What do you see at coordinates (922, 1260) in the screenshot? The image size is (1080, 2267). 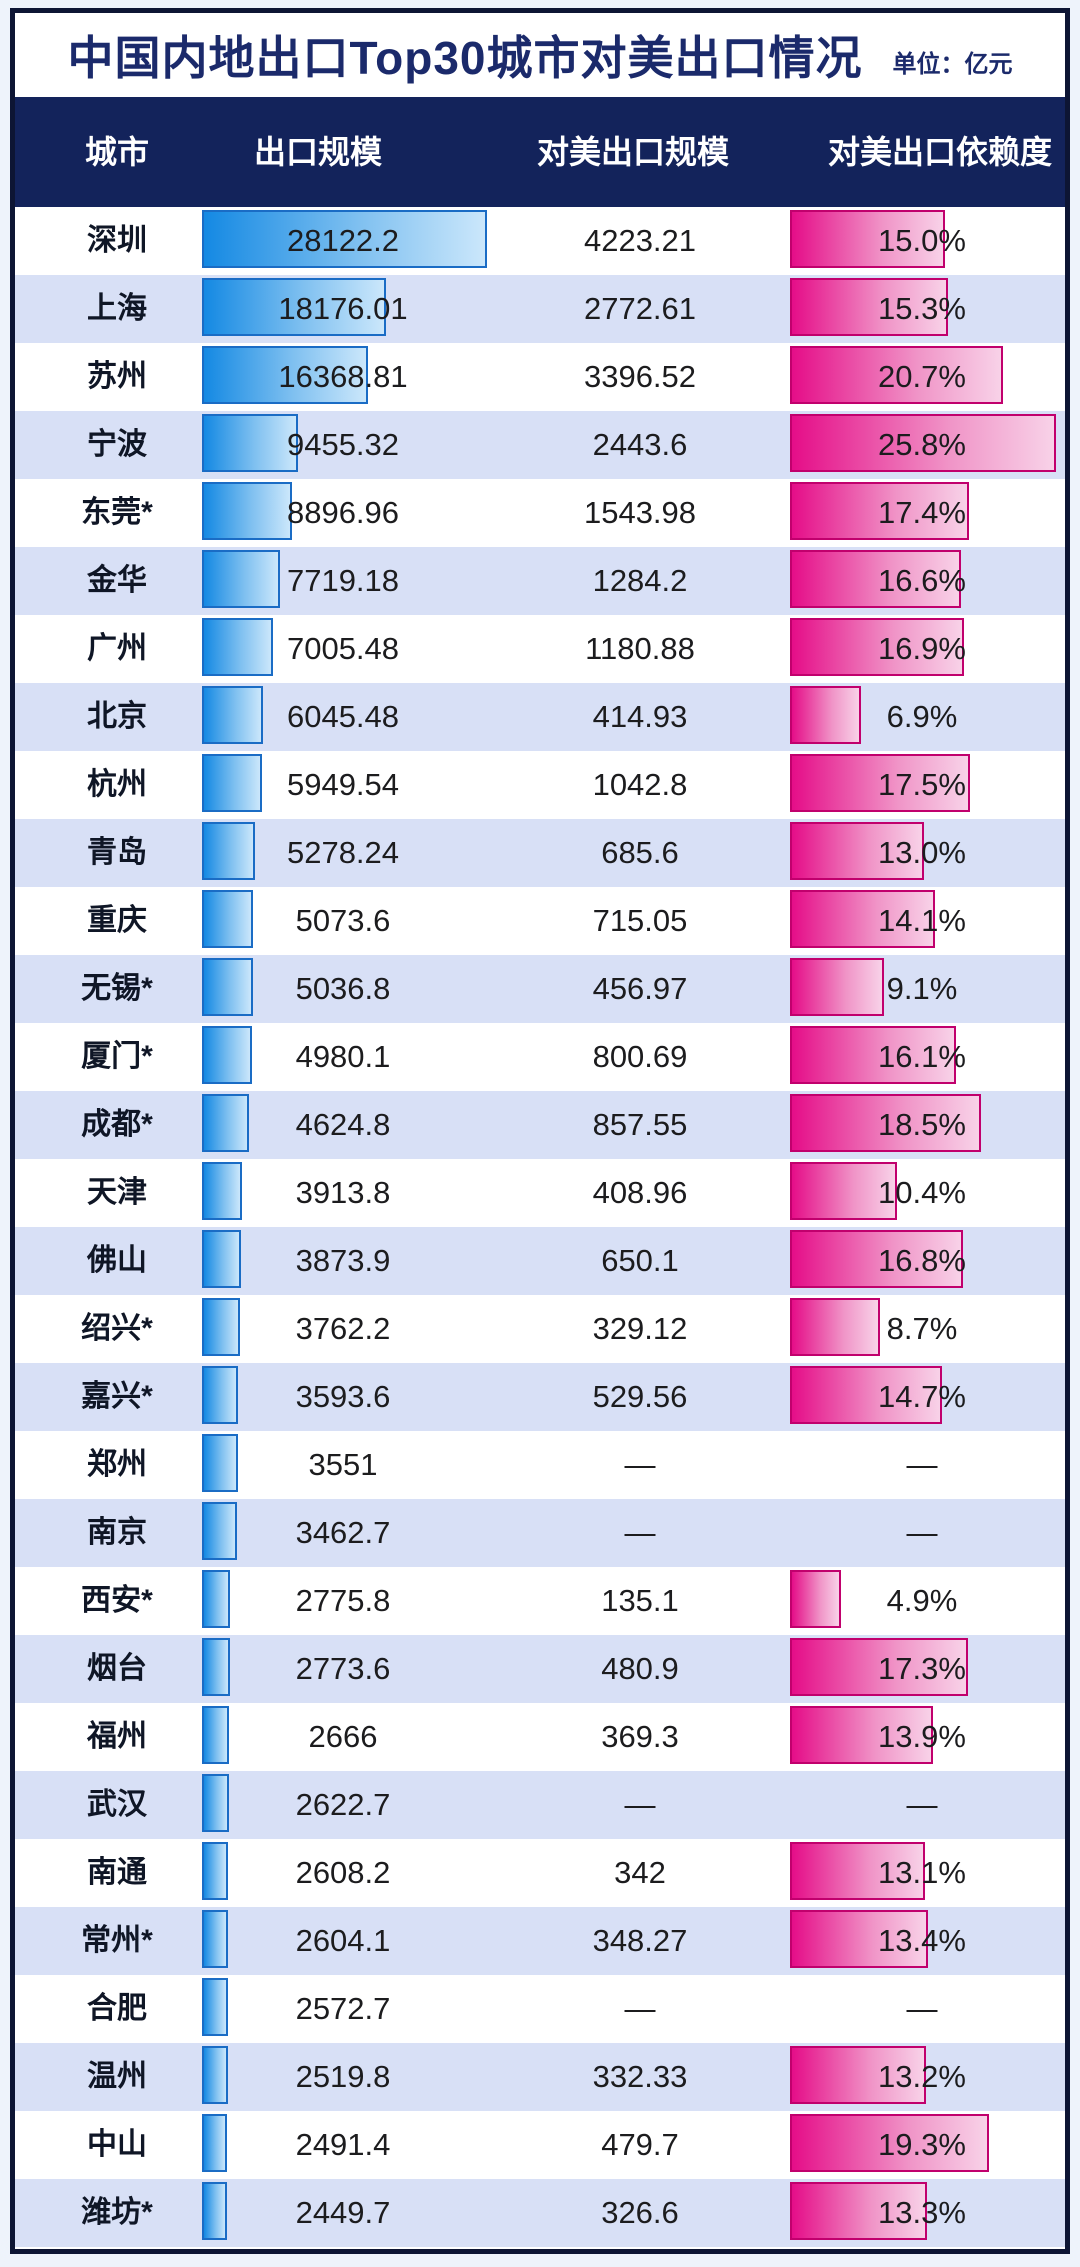 I see `dependency-value: 16.8%` at bounding box center [922, 1260].